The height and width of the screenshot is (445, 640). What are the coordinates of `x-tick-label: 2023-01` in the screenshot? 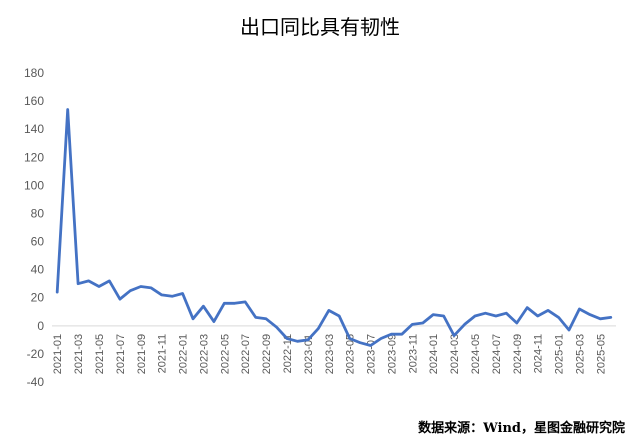 It's located at (309, 354).